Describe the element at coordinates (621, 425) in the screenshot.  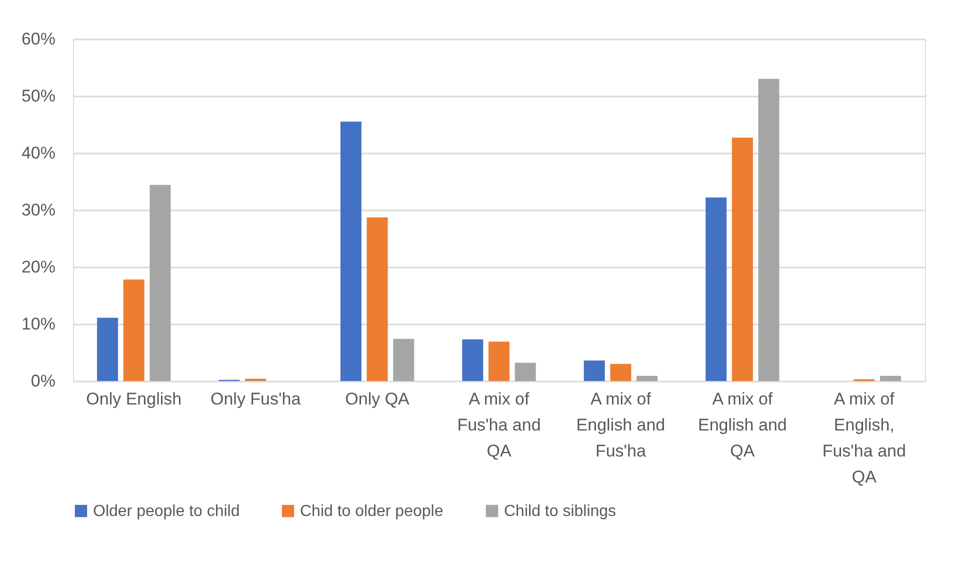
I see `x-tick-label: A mix of English and Fus'ha` at that location.